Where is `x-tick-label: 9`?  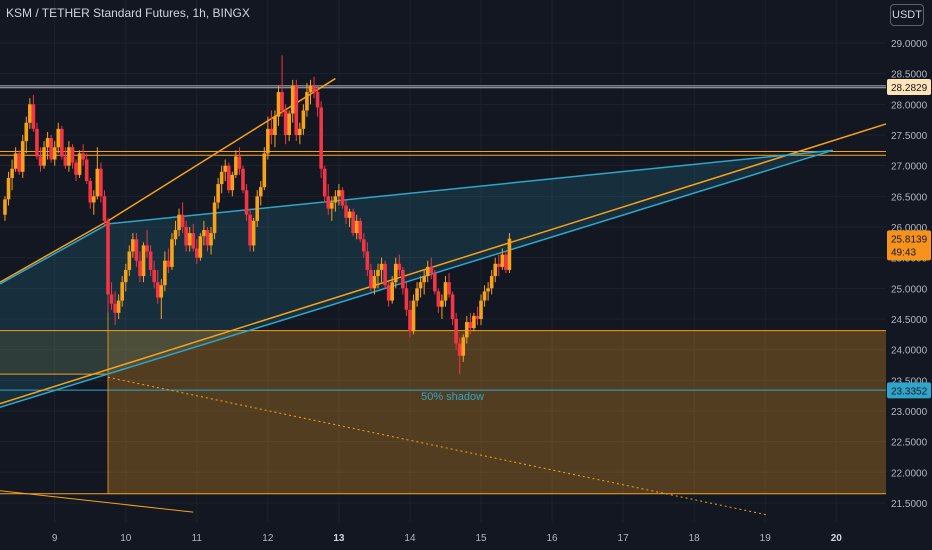 x-tick-label: 9 is located at coordinates (55, 538).